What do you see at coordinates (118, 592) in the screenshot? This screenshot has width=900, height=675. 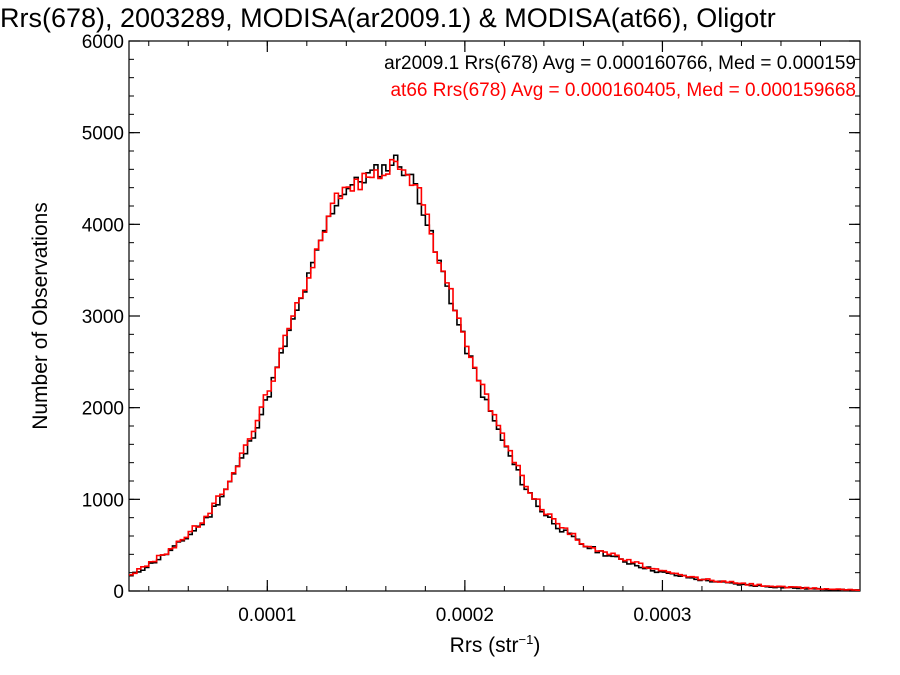 I see `y-tick-label: 0` at bounding box center [118, 592].